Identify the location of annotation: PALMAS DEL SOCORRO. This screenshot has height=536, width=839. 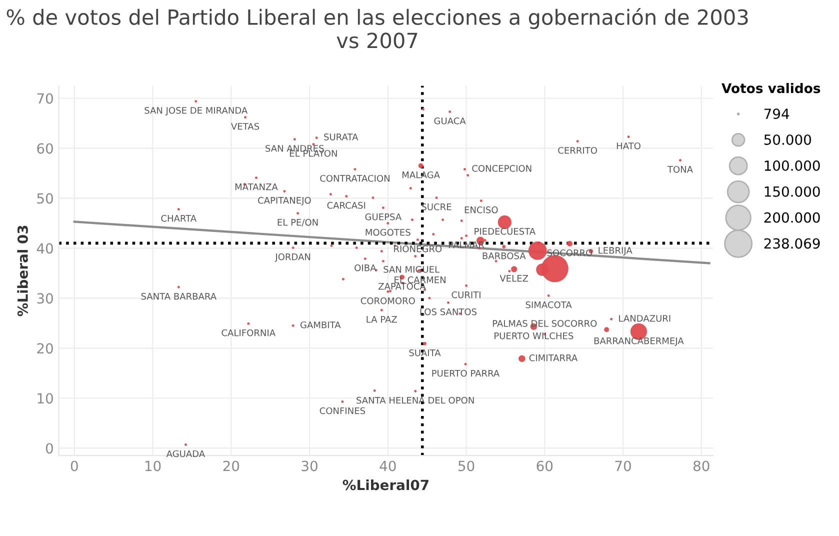
(544, 323).